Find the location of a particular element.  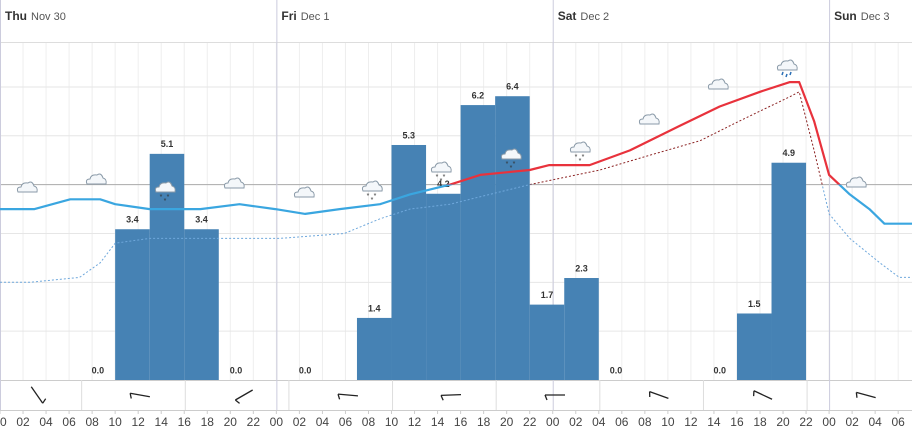

day-label: Thu Nov 30 is located at coordinates (35, 16).